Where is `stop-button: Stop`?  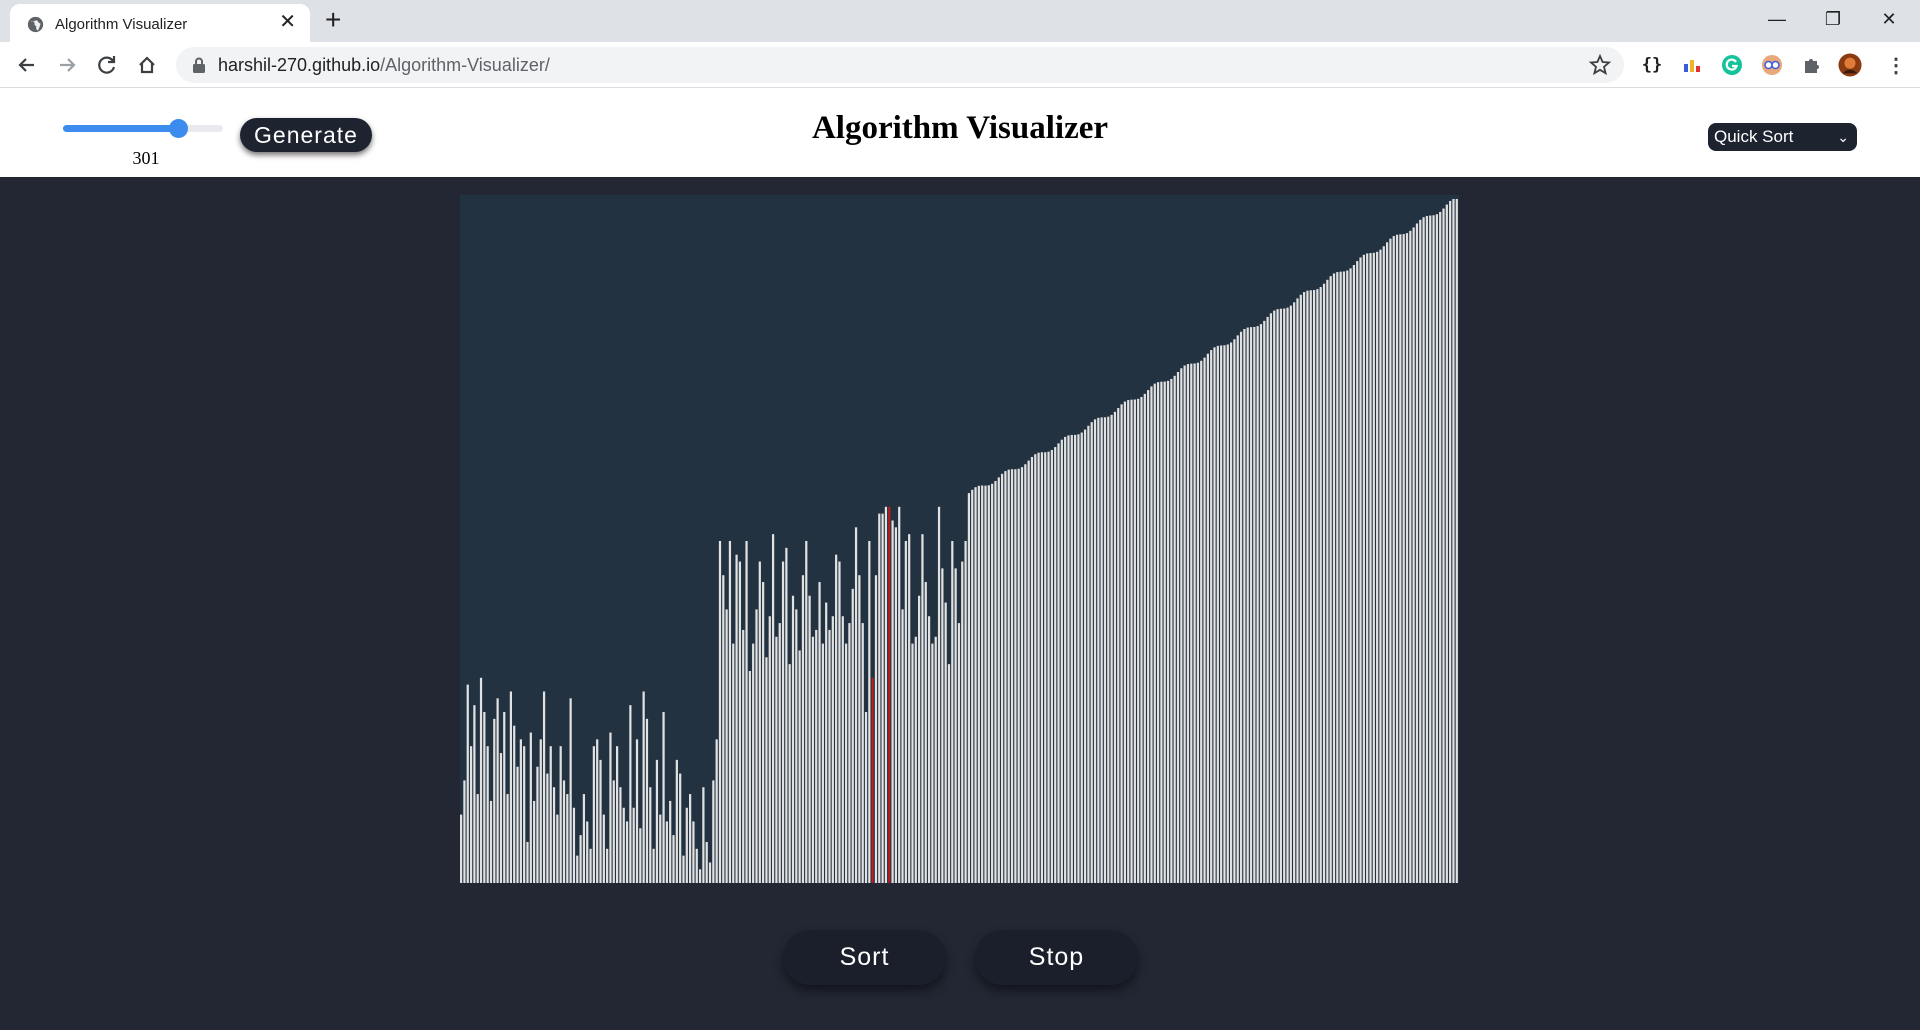 stop-button: Stop is located at coordinates (1056, 957).